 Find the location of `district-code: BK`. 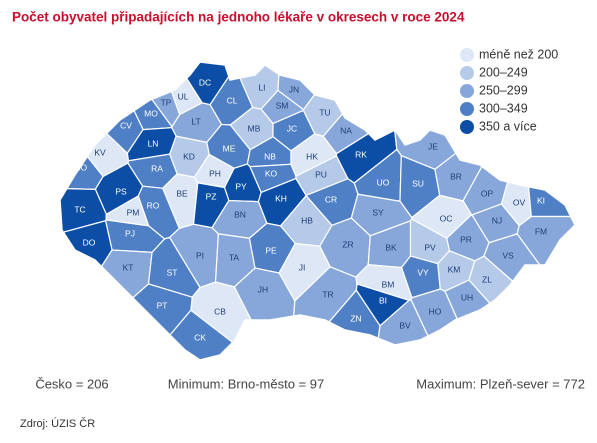

district-code: BK is located at coordinates (391, 247).